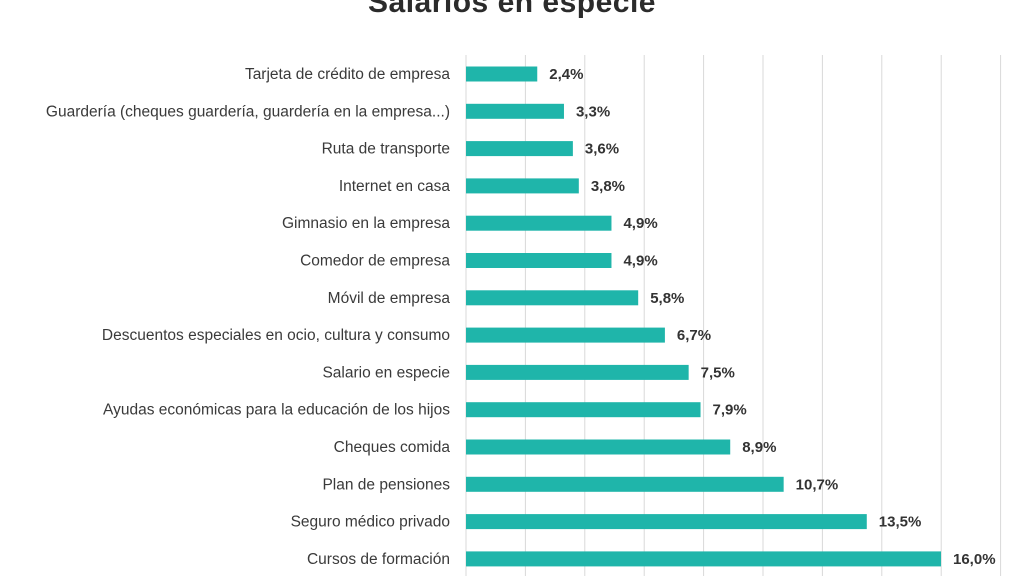  I want to click on data-label: 6,7%, so click(694, 335).